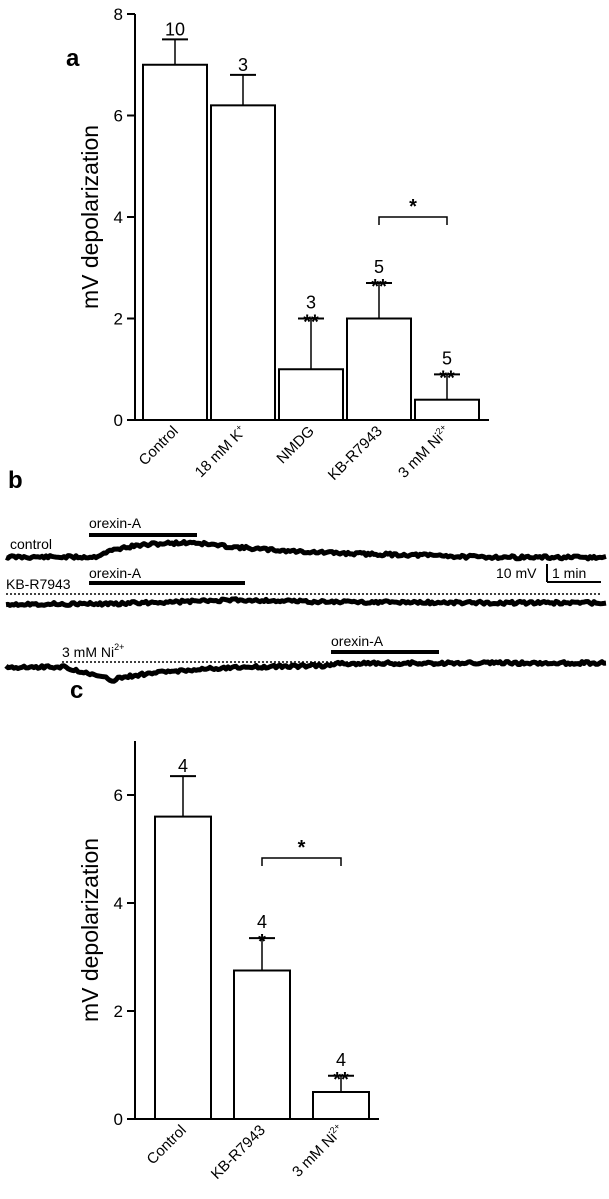  What do you see at coordinates (93, 651) in the screenshot?
I see `trace-label-ni: 3 mM Ni2+` at bounding box center [93, 651].